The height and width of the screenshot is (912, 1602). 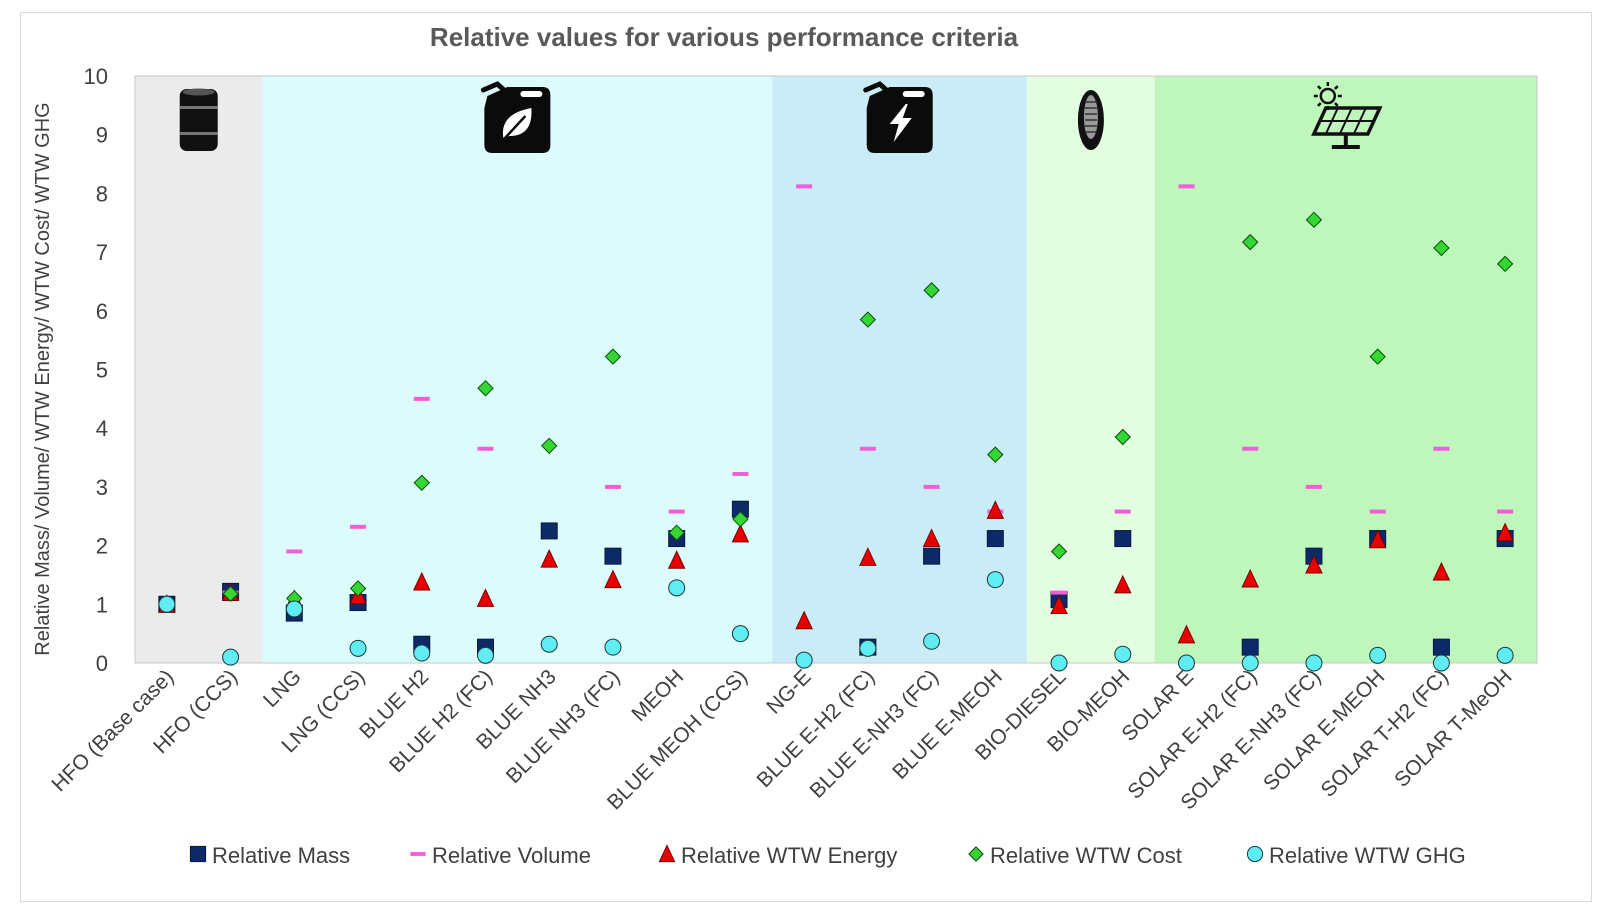 I want to click on series-relative-wtw-energy, so click(x=836, y=572).